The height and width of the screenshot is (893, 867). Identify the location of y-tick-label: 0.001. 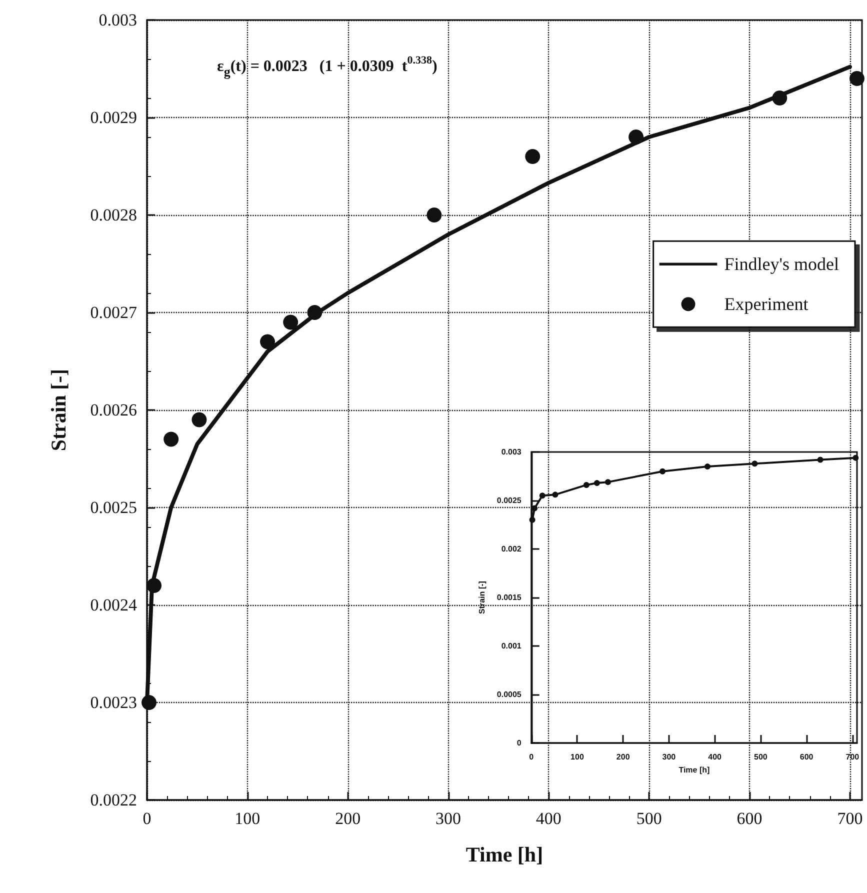
(511, 646).